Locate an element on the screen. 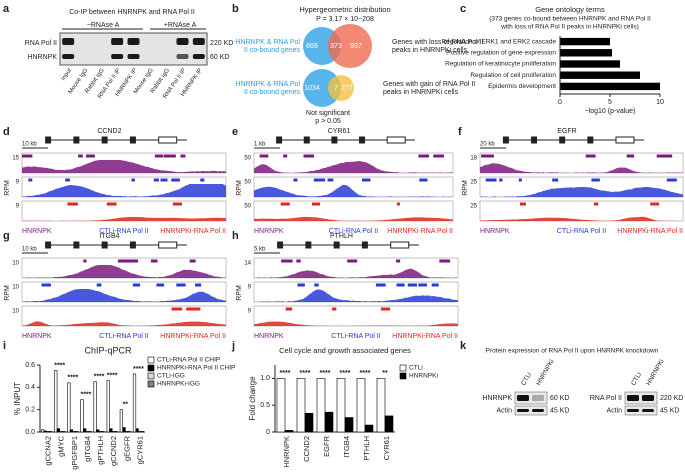  category-label: PTHLH is located at coordinates (366, 448).